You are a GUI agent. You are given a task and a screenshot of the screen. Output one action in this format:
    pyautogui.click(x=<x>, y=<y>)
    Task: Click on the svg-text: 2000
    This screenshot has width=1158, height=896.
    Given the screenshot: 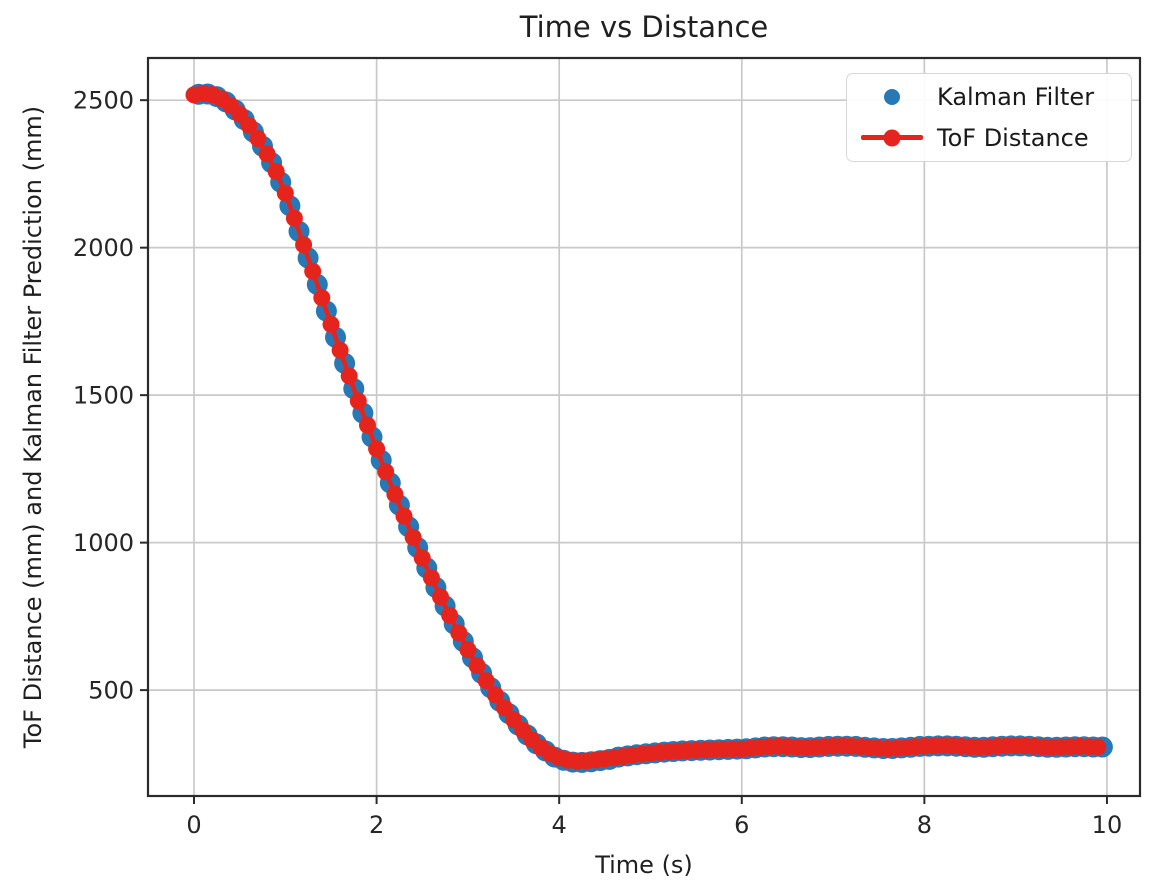 What is the action you would take?
    pyautogui.click(x=103, y=248)
    